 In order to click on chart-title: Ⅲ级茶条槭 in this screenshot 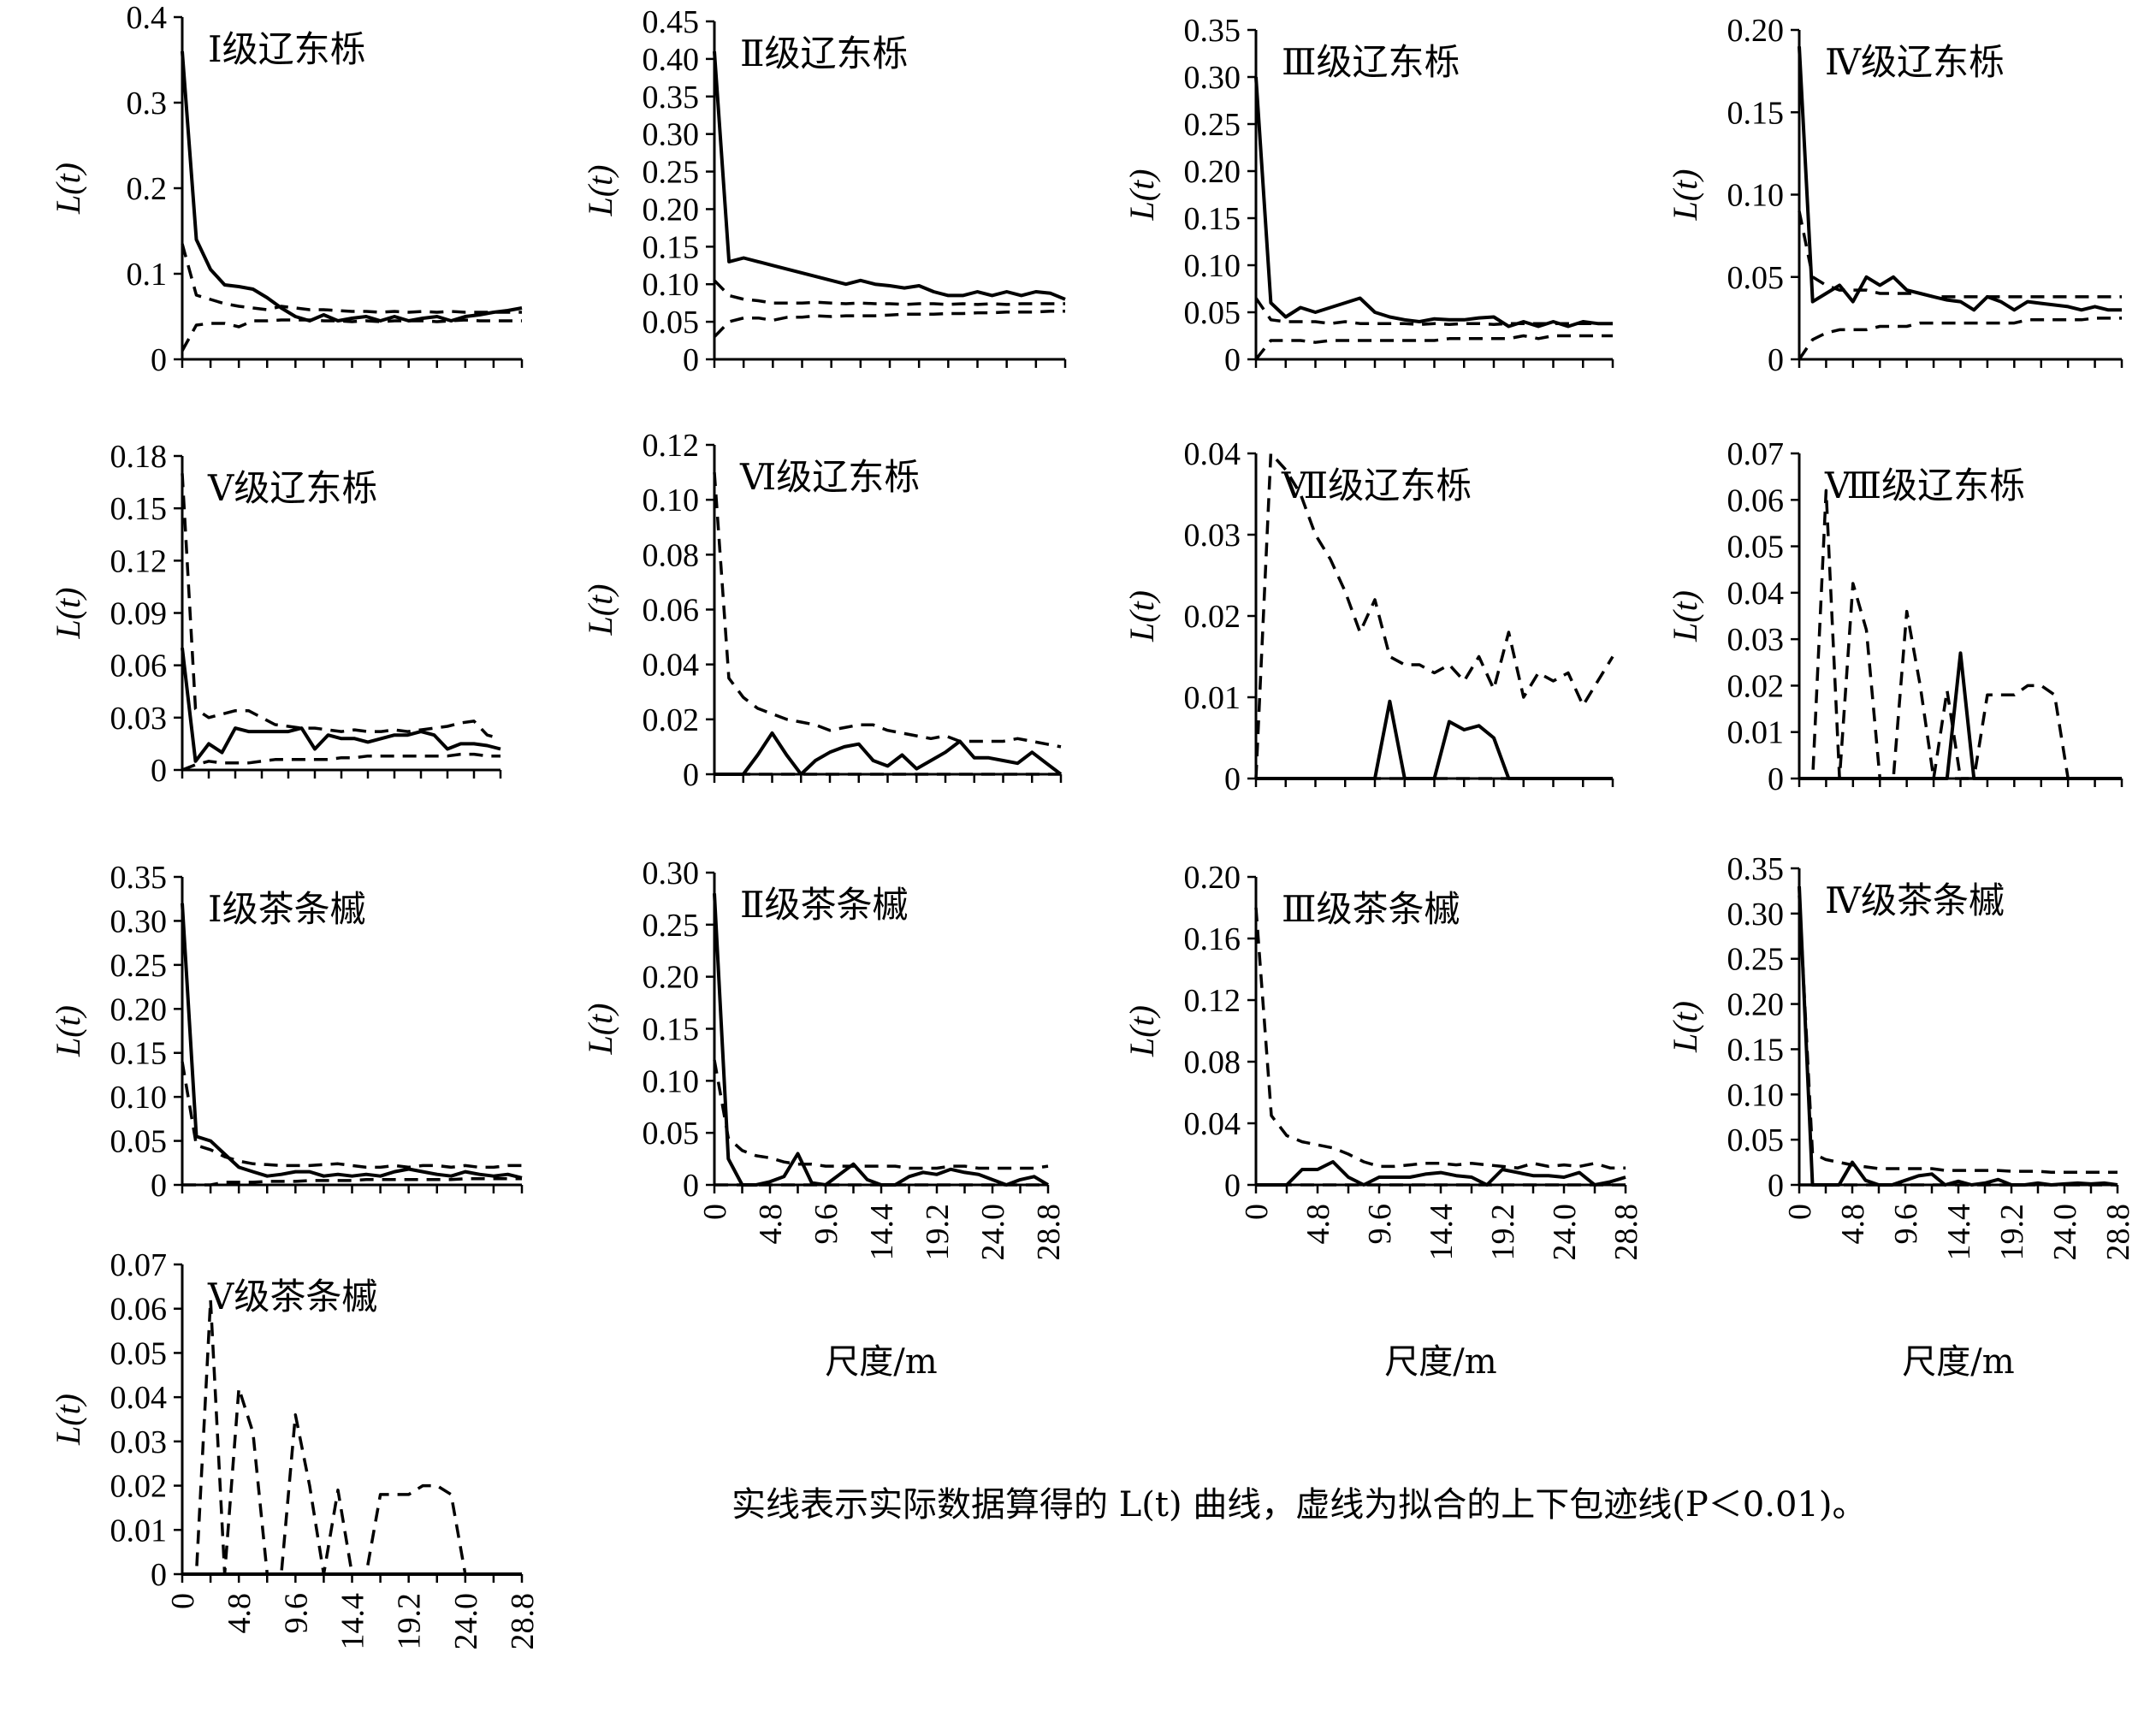, I will do `click(1371, 909)`.